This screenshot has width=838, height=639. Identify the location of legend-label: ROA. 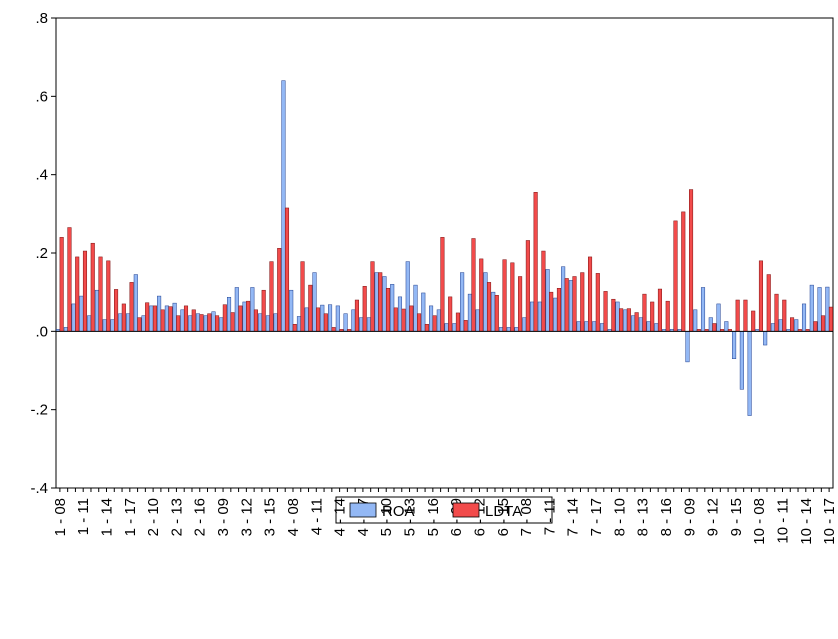
(398, 511).